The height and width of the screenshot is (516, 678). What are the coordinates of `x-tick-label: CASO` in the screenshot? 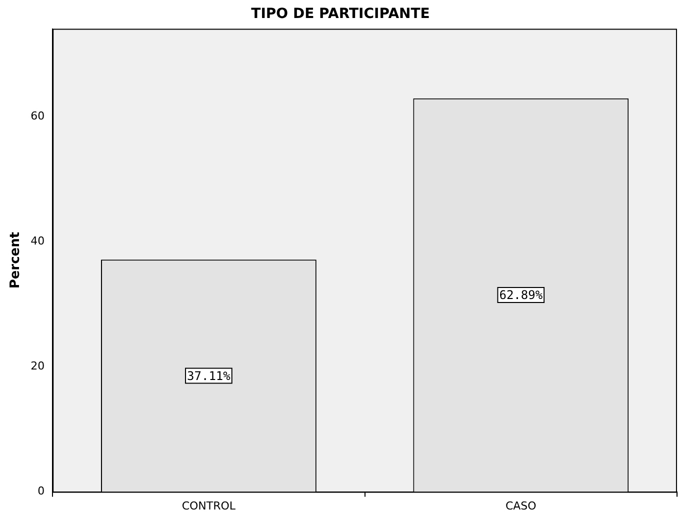 It's located at (521, 505).